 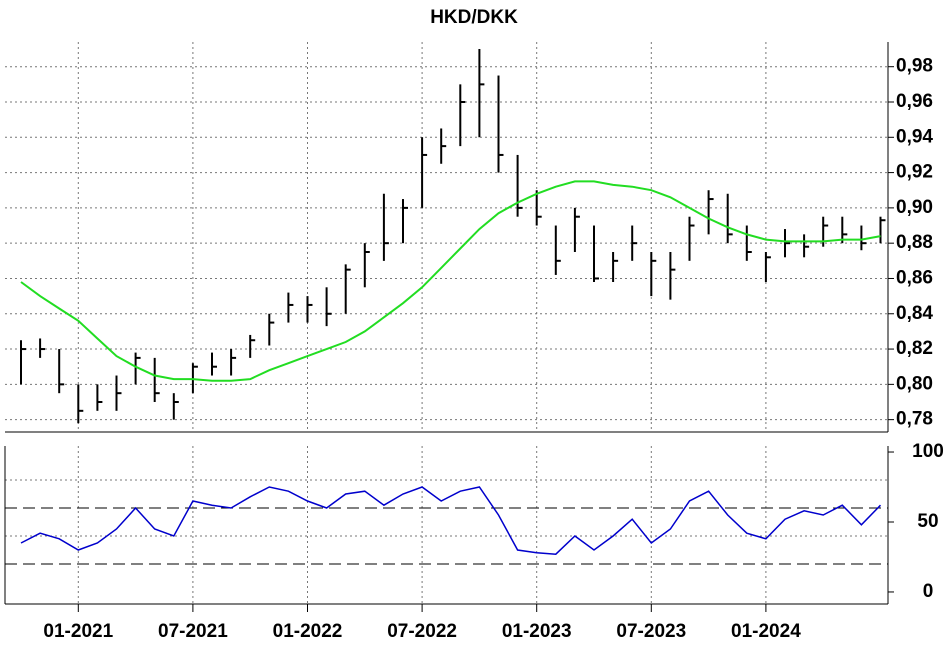 I want to click on y-tick-label: 0,86, so click(x=914, y=277).